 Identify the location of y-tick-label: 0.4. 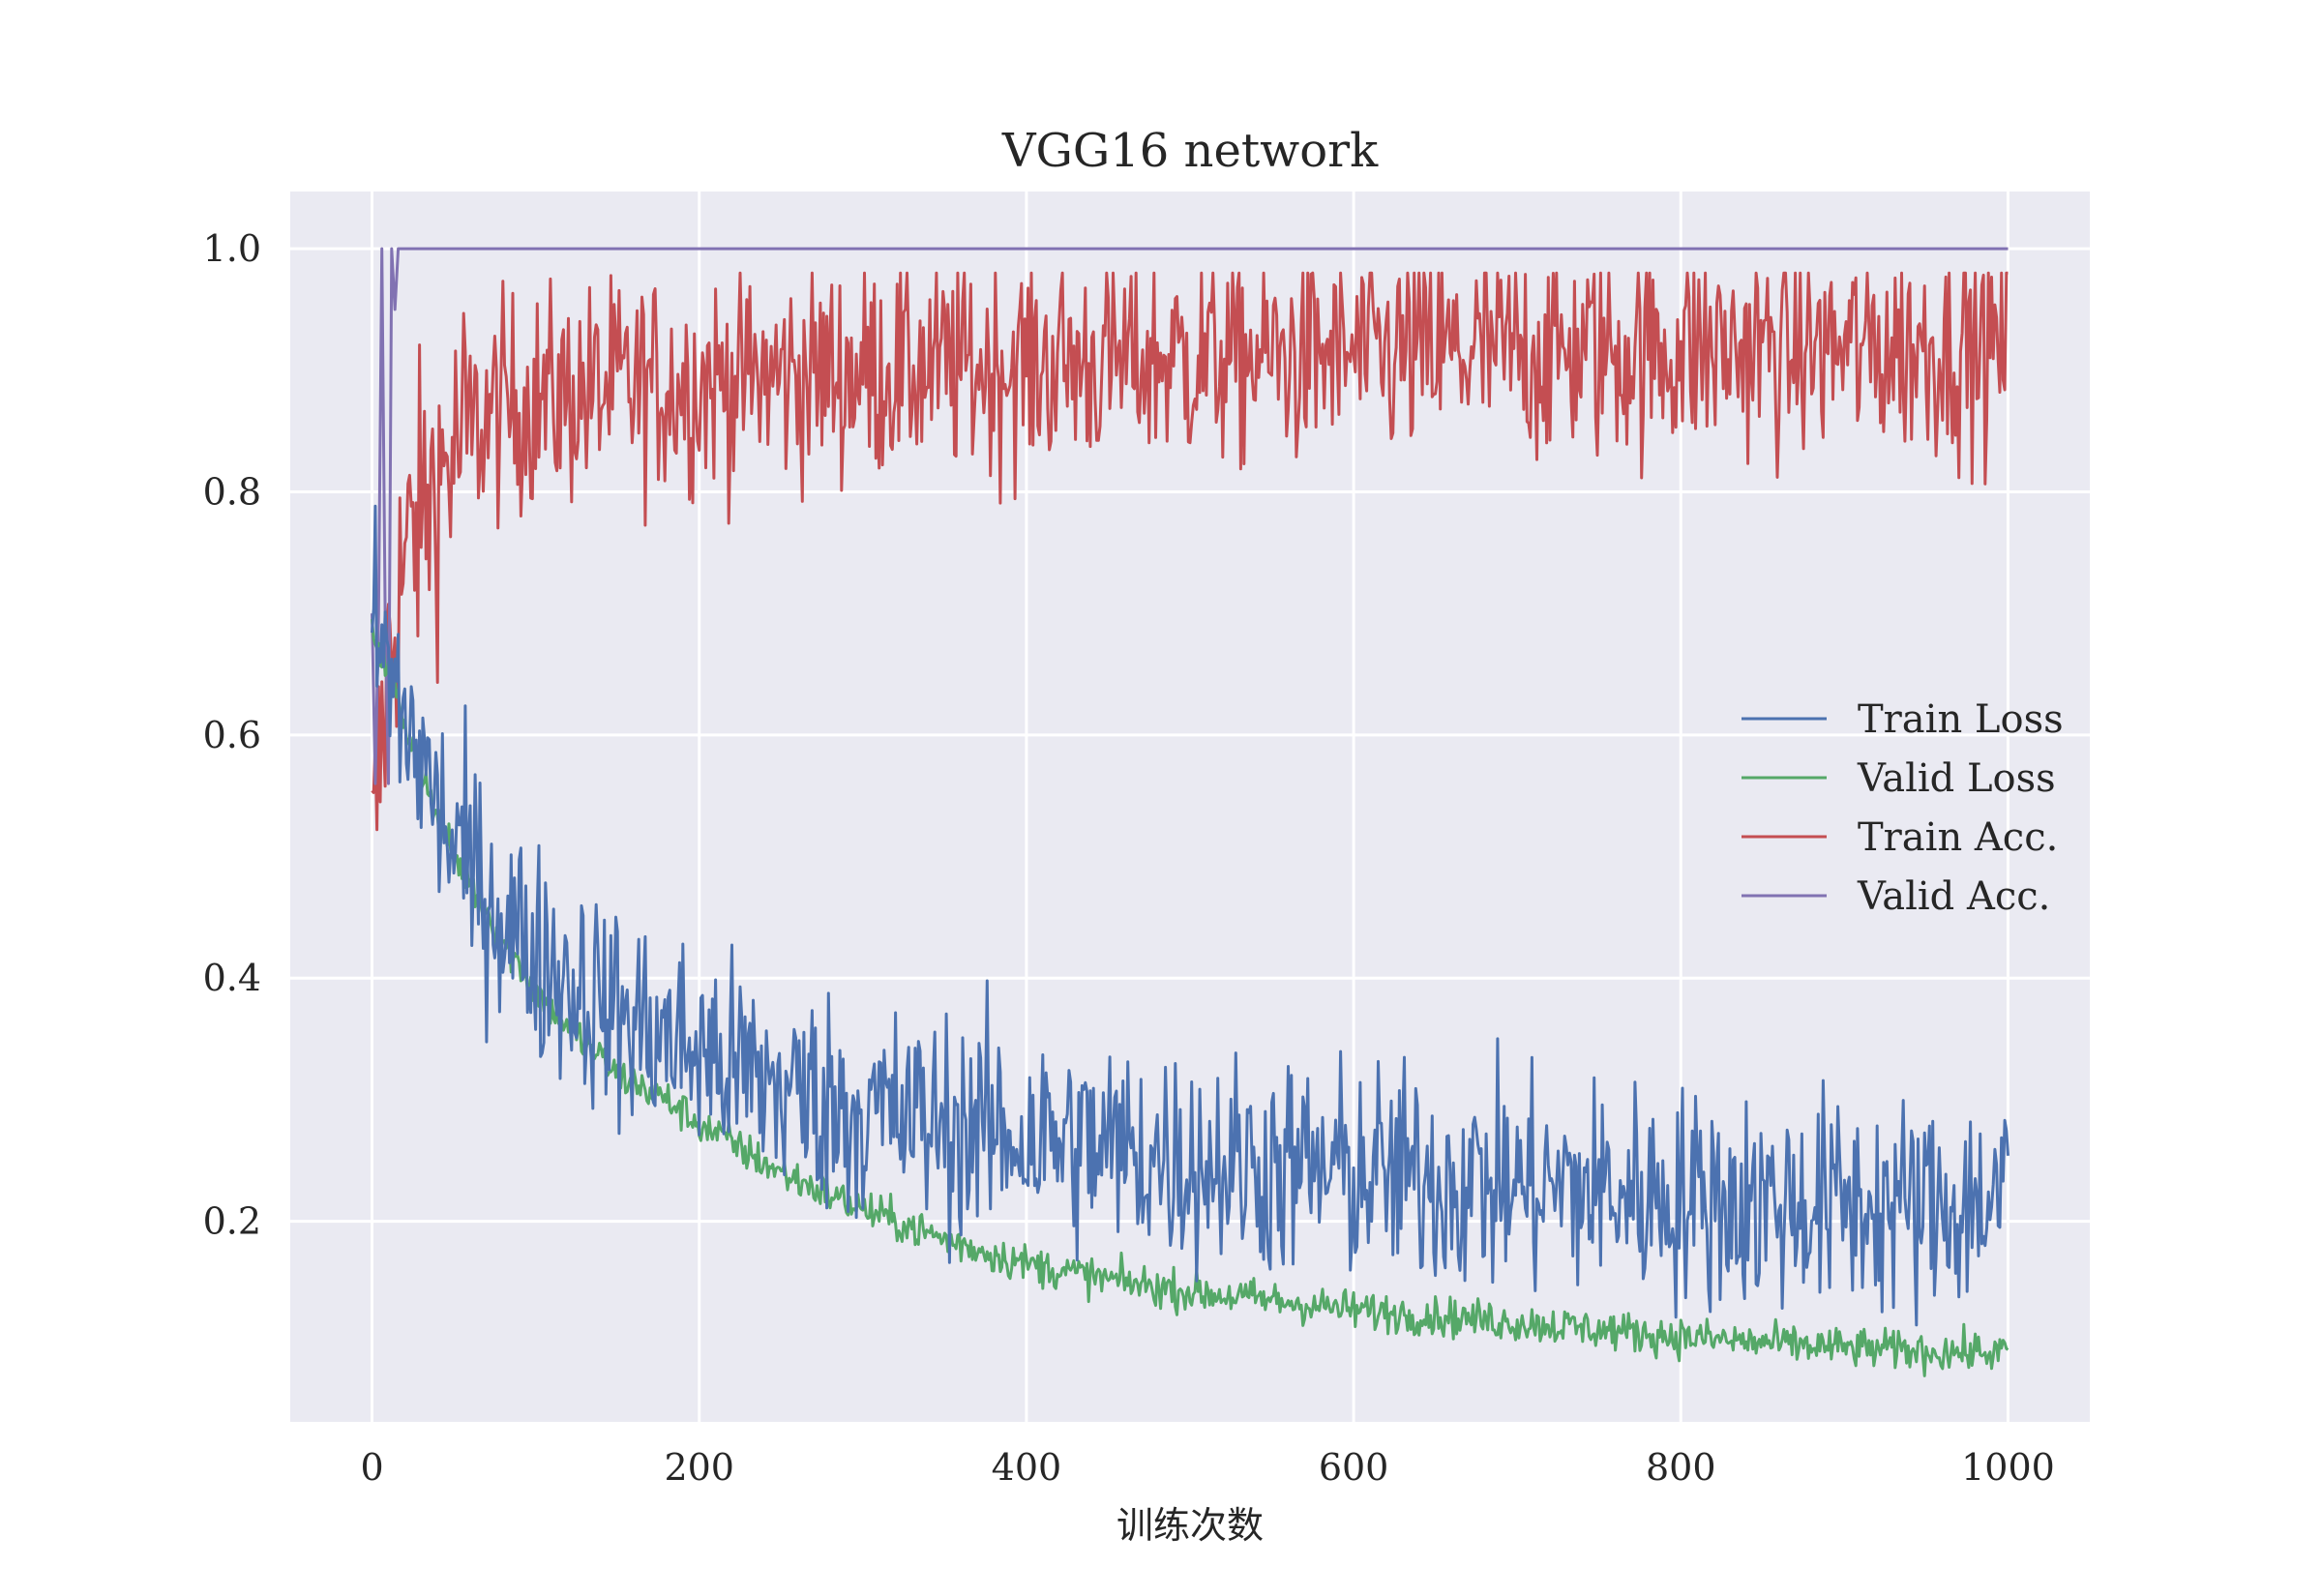
(232, 978).